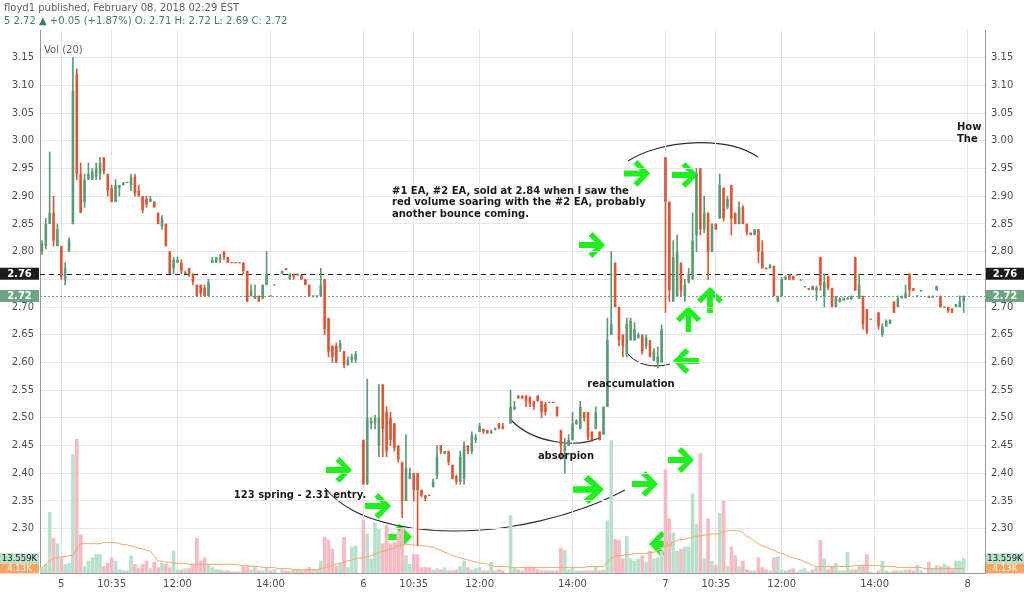 This screenshot has width=1024, height=608. Describe the element at coordinates (519, 201) in the screenshot. I see `annotation: #1 EA, #2 EA, sold at 2.84 when I saw the red volume soaring with the #2 EA, probably another bounce coming.` at that location.